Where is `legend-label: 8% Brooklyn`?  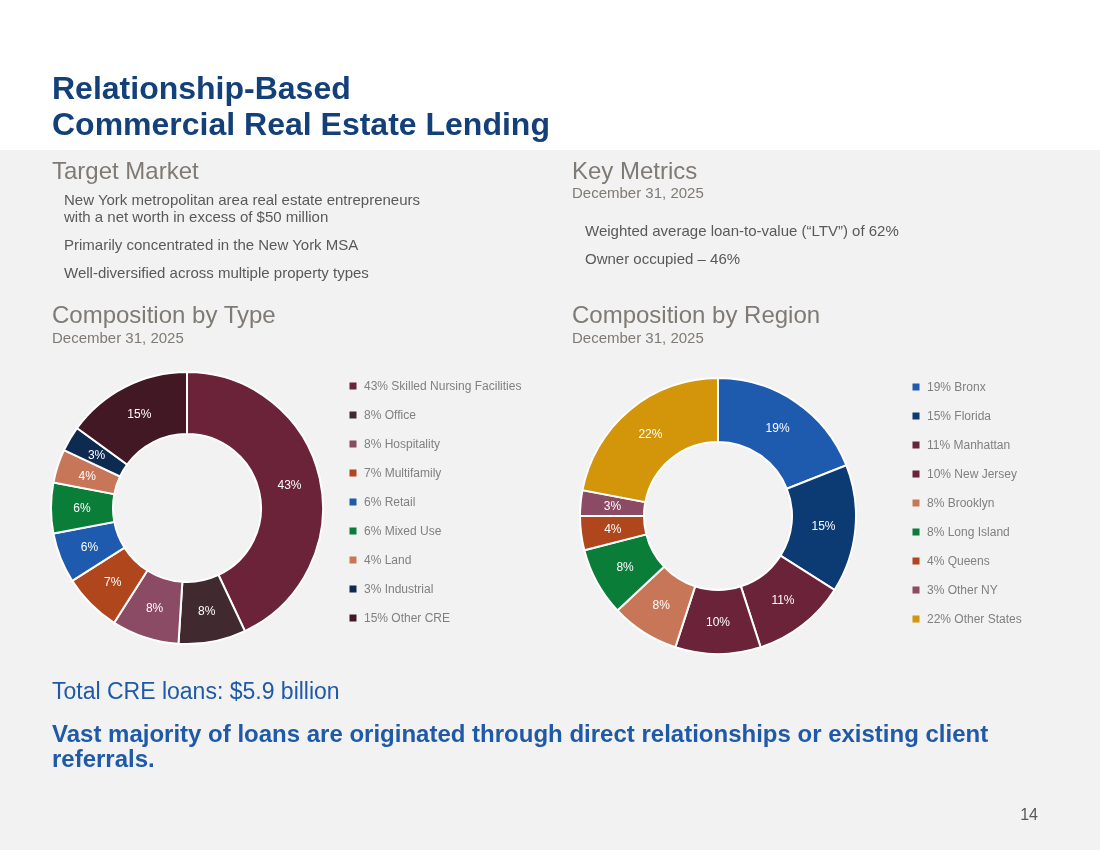 legend-label: 8% Brooklyn is located at coordinates (961, 503).